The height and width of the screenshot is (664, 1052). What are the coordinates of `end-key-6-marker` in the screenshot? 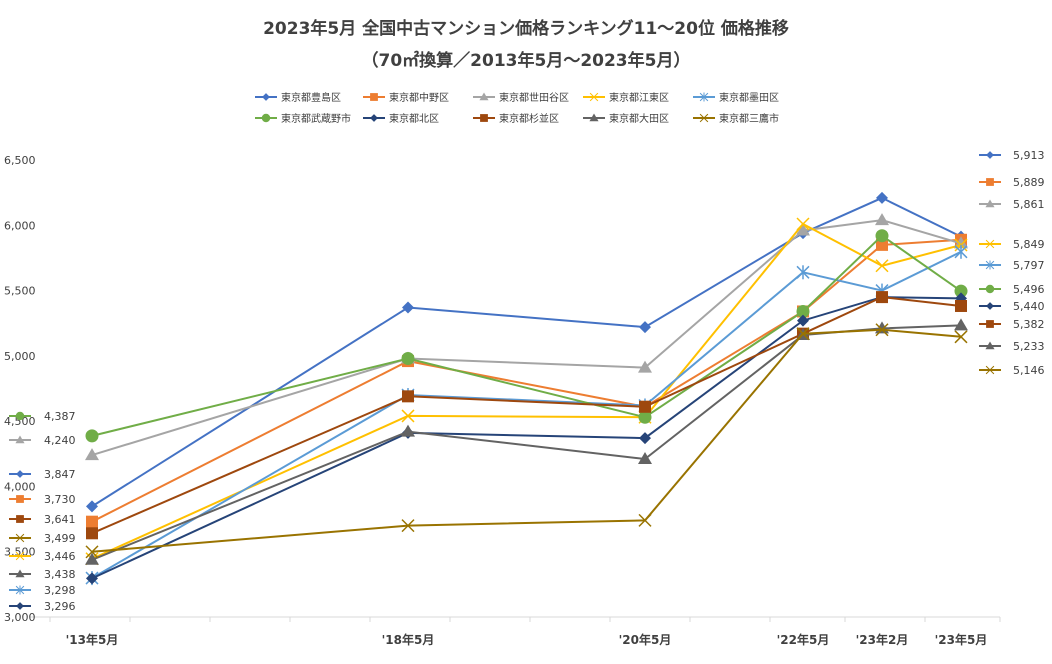 It's located at (990, 306).